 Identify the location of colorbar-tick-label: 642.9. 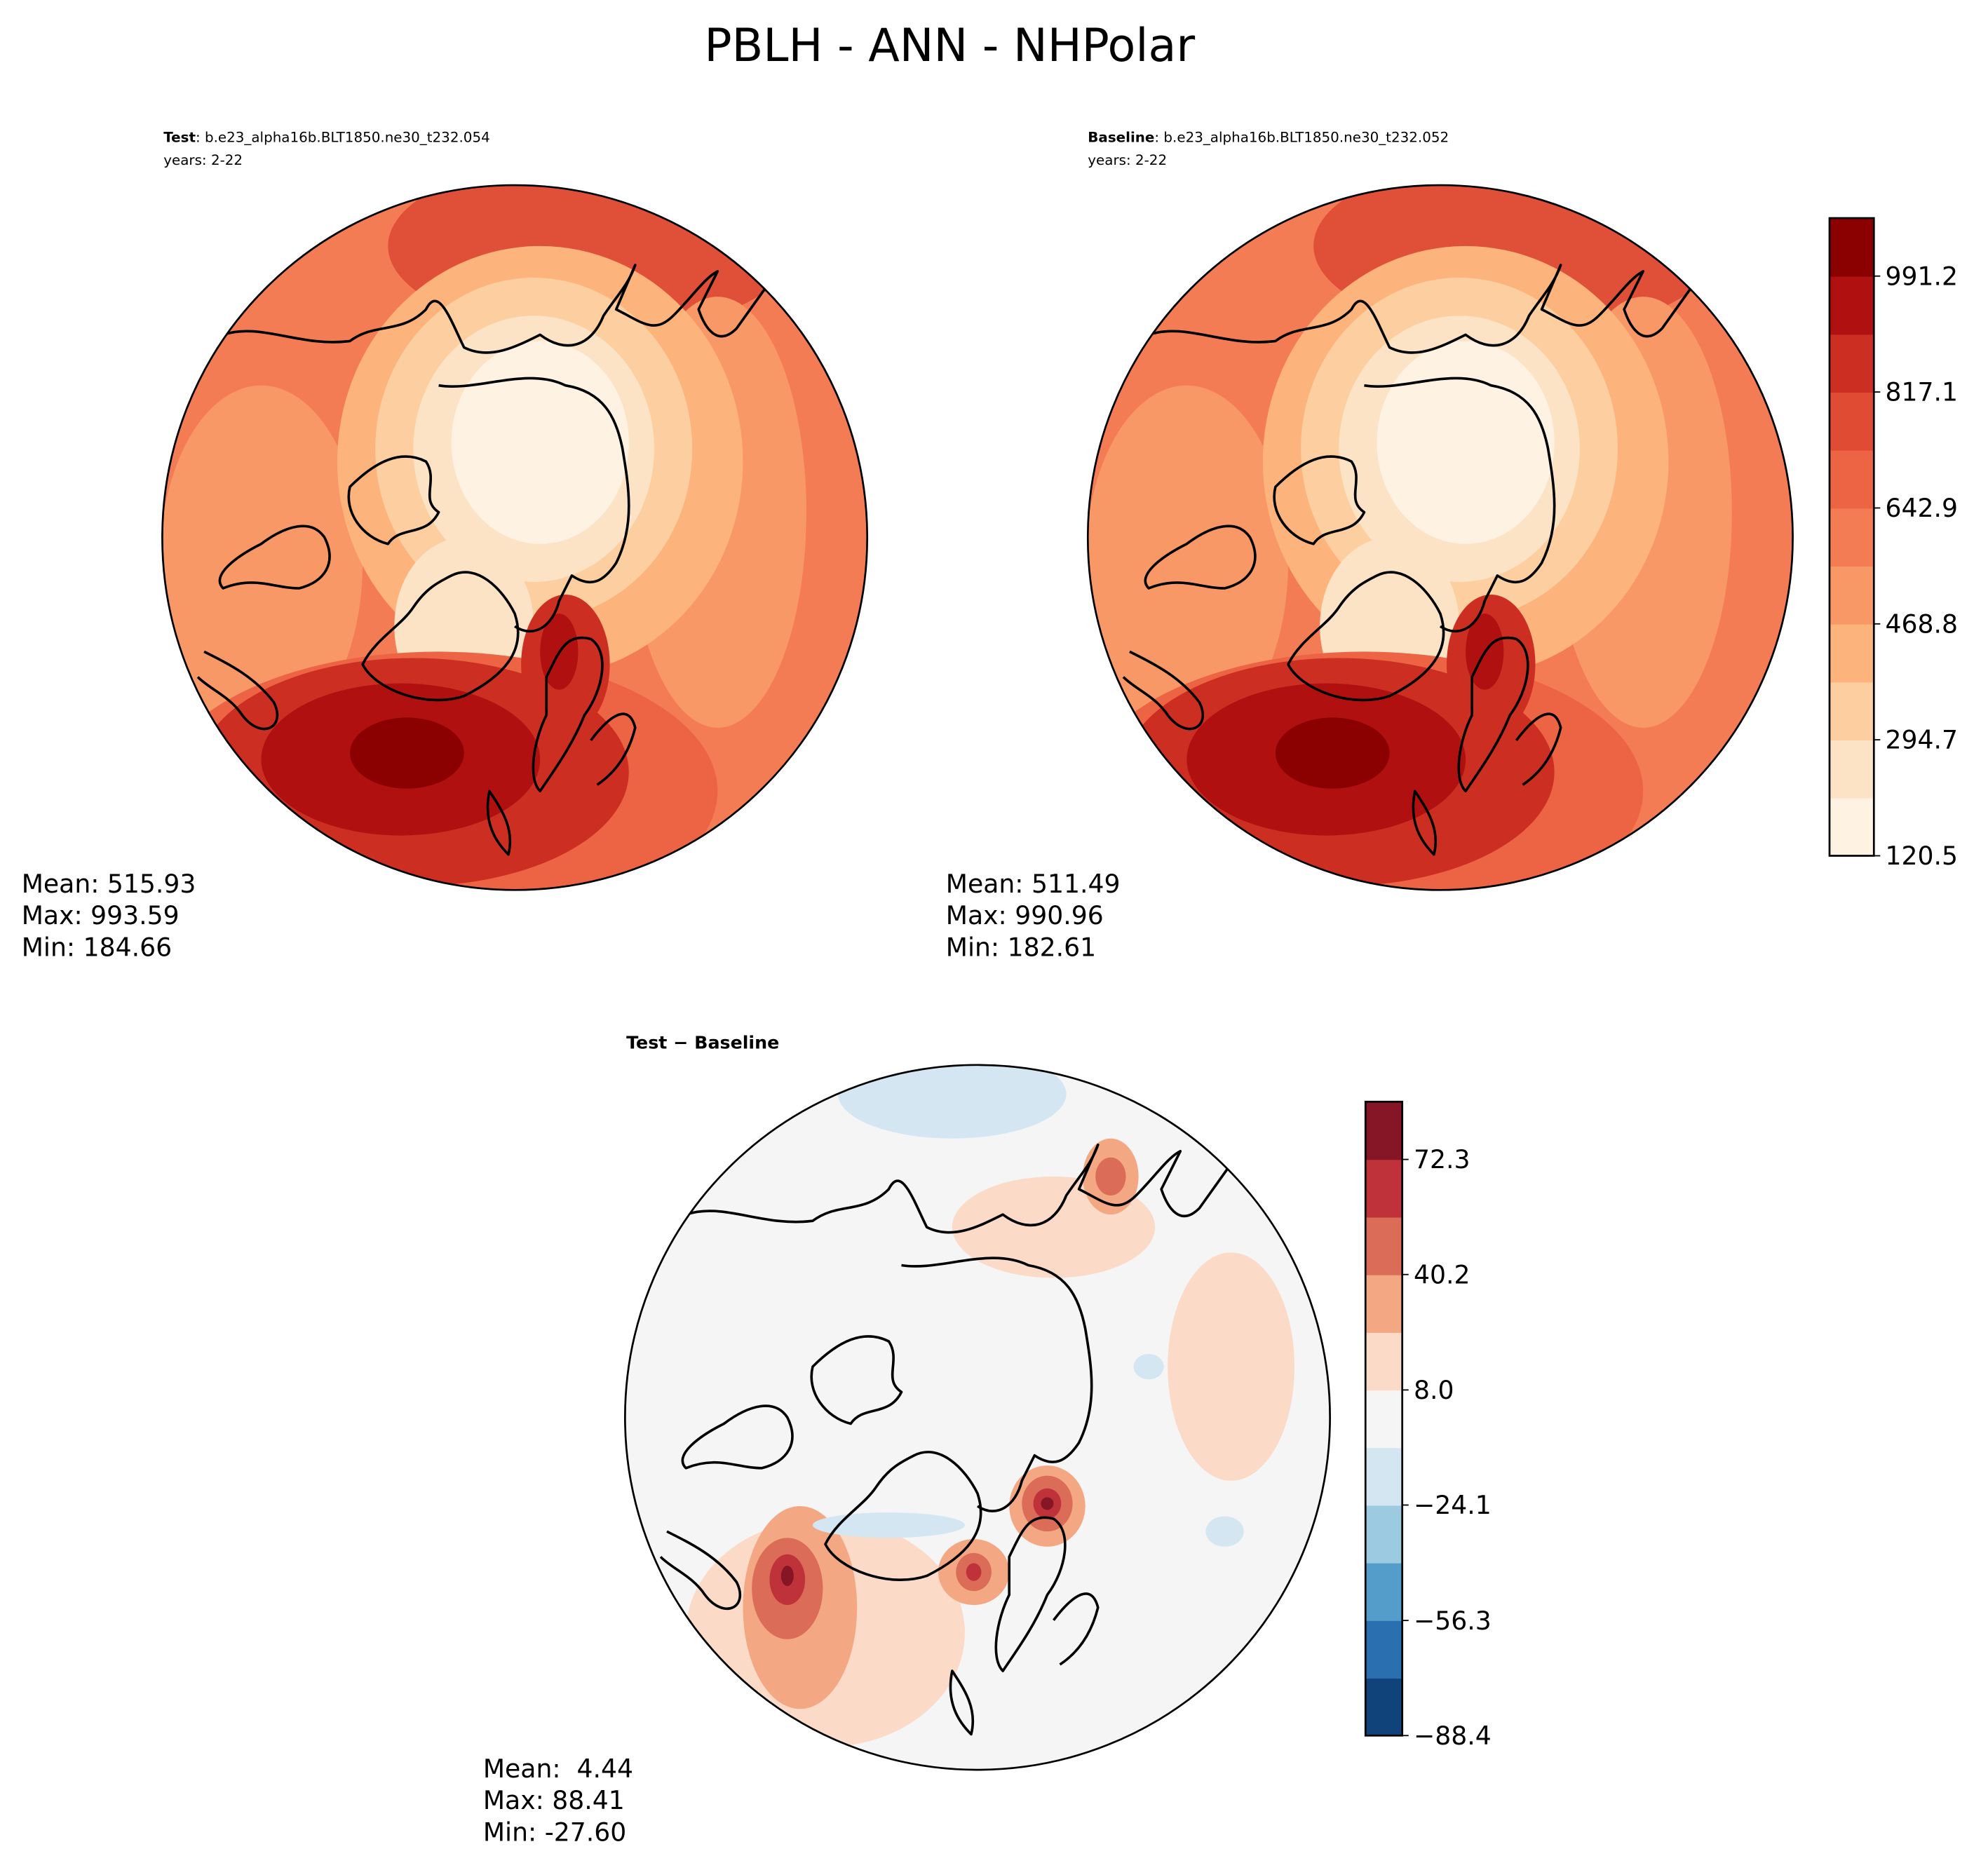
(1923, 508).